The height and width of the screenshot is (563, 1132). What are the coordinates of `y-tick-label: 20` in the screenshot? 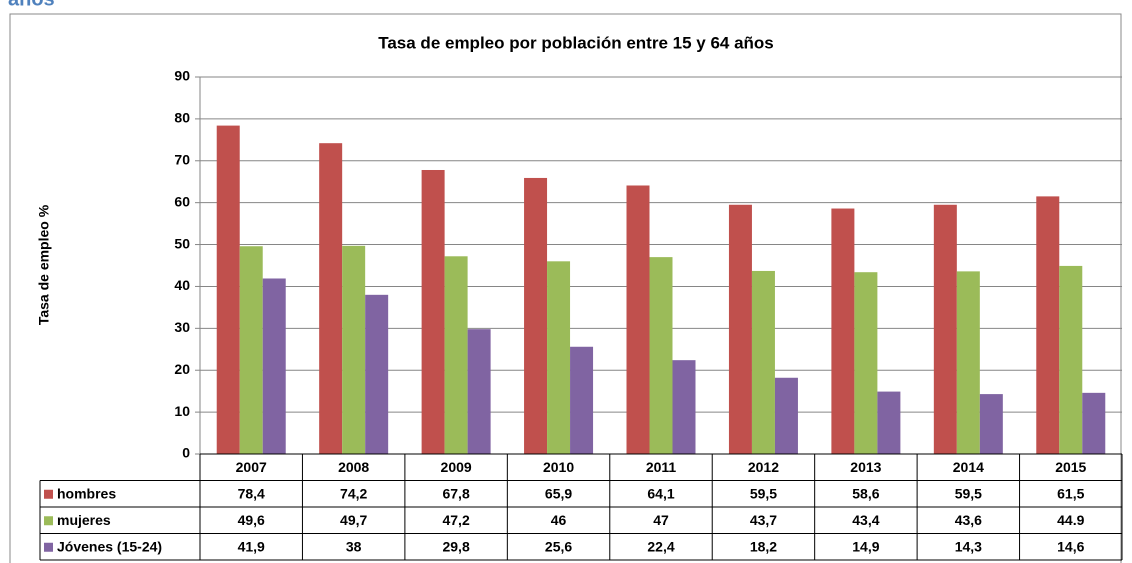 It's located at (182, 369).